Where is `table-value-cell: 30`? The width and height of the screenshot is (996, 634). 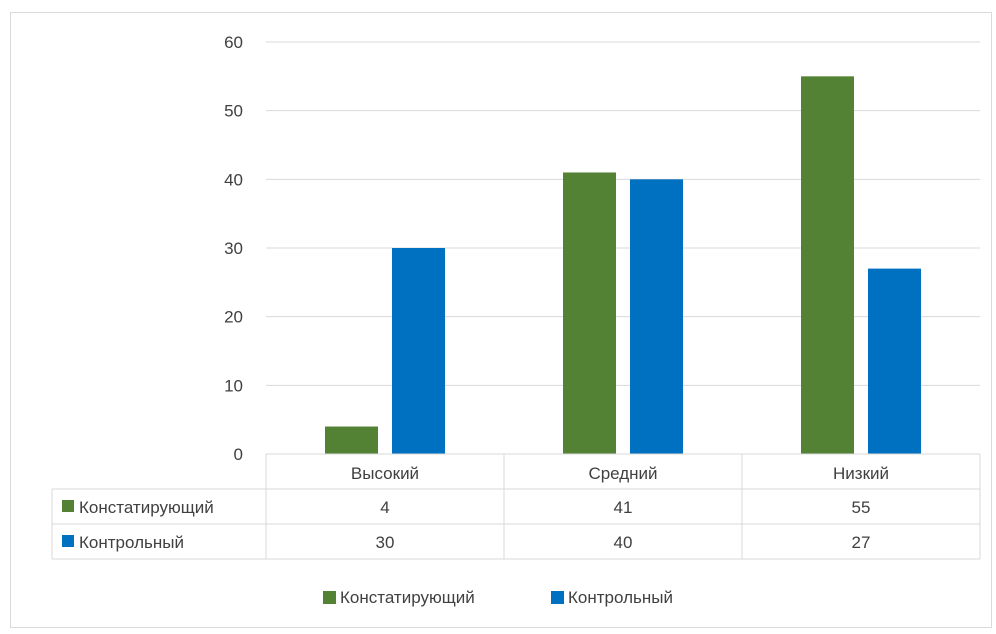 table-value-cell: 30 is located at coordinates (385, 542).